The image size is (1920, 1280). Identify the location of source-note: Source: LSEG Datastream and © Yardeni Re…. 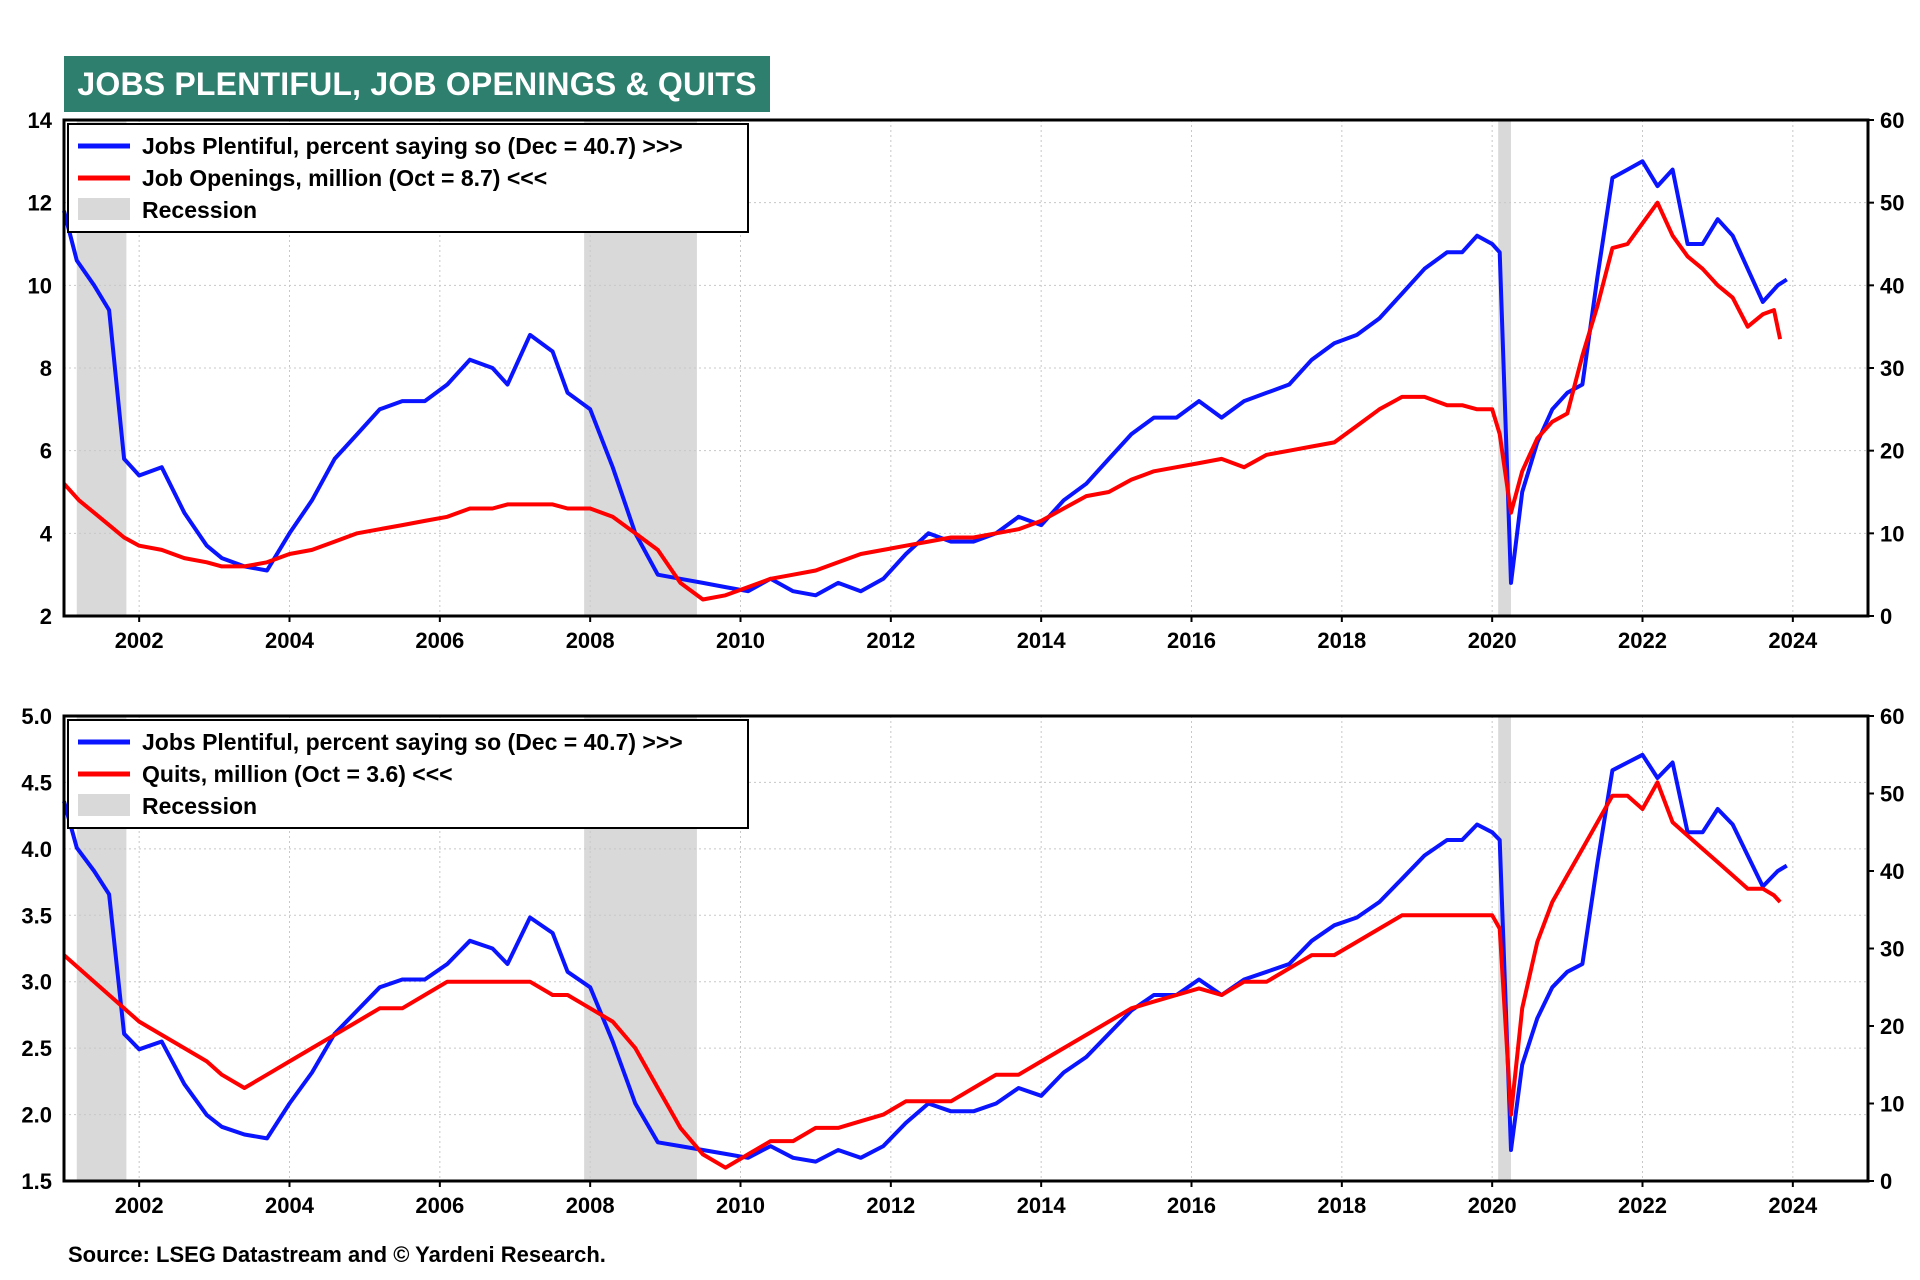
(337, 1254).